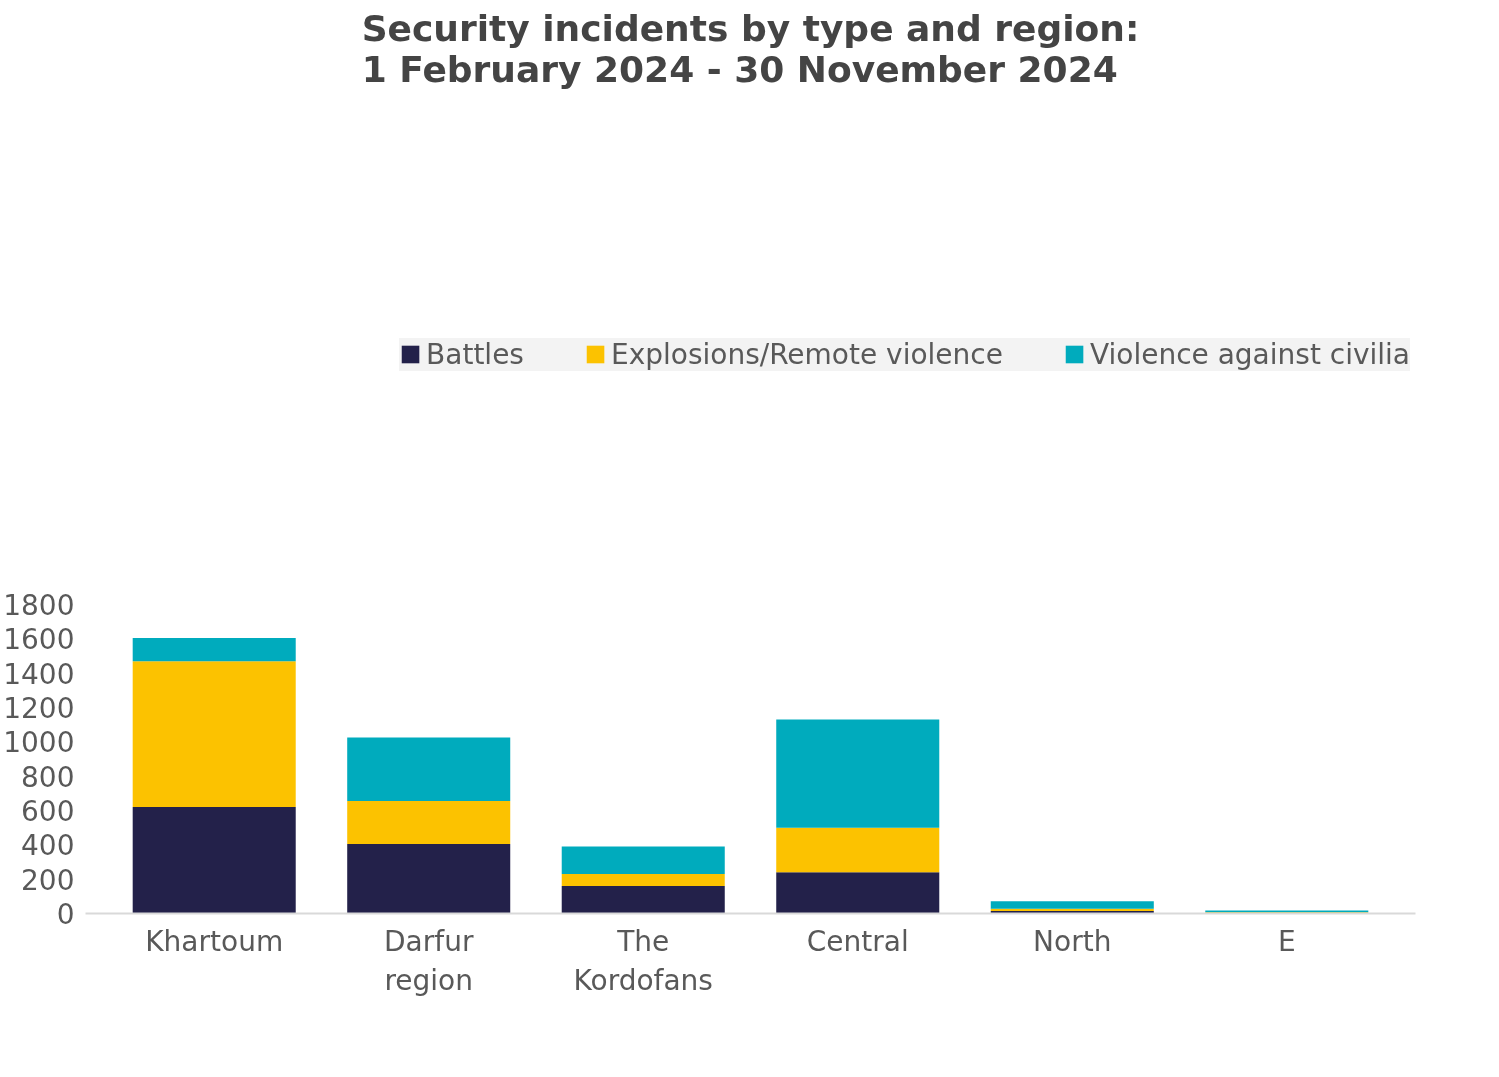 The width and height of the screenshot is (1499, 1077). I want to click on y-tick-label: 0, so click(65, 914).